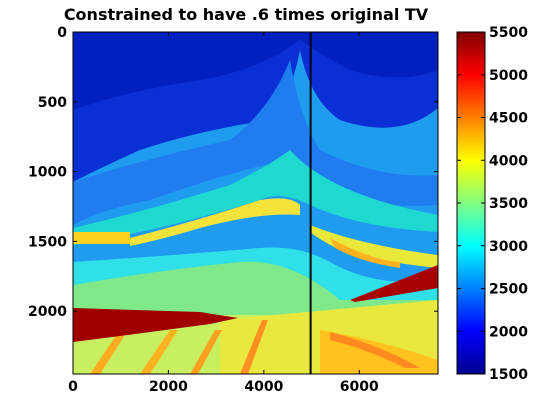 The image size is (560, 420). Describe the element at coordinates (255, 288) in the screenshot. I see `heatmap-region-lower-green` at that location.